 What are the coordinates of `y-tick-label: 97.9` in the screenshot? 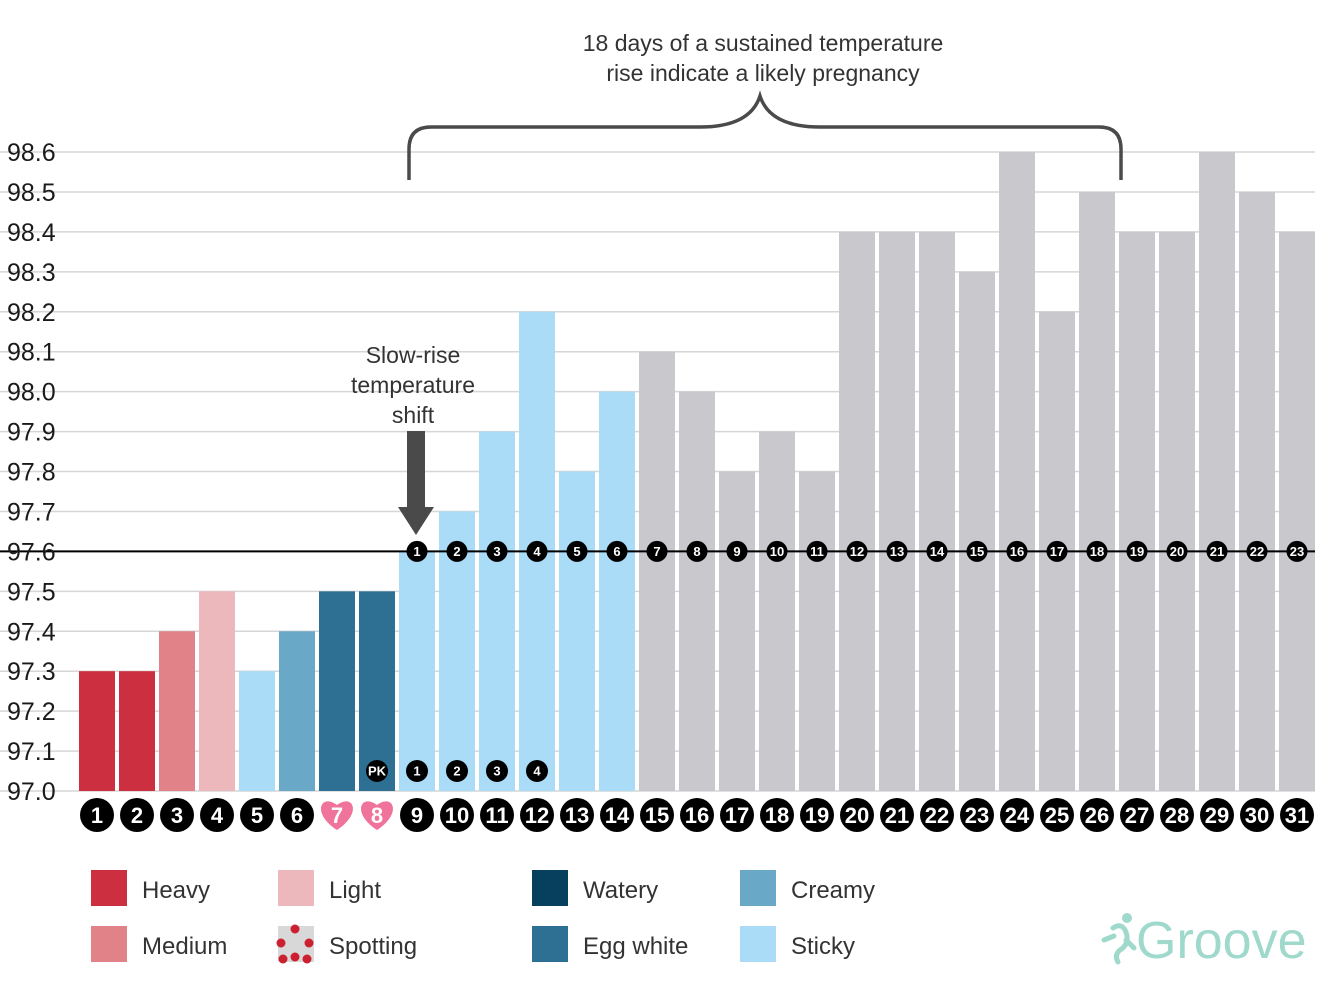 It's located at (31, 433).